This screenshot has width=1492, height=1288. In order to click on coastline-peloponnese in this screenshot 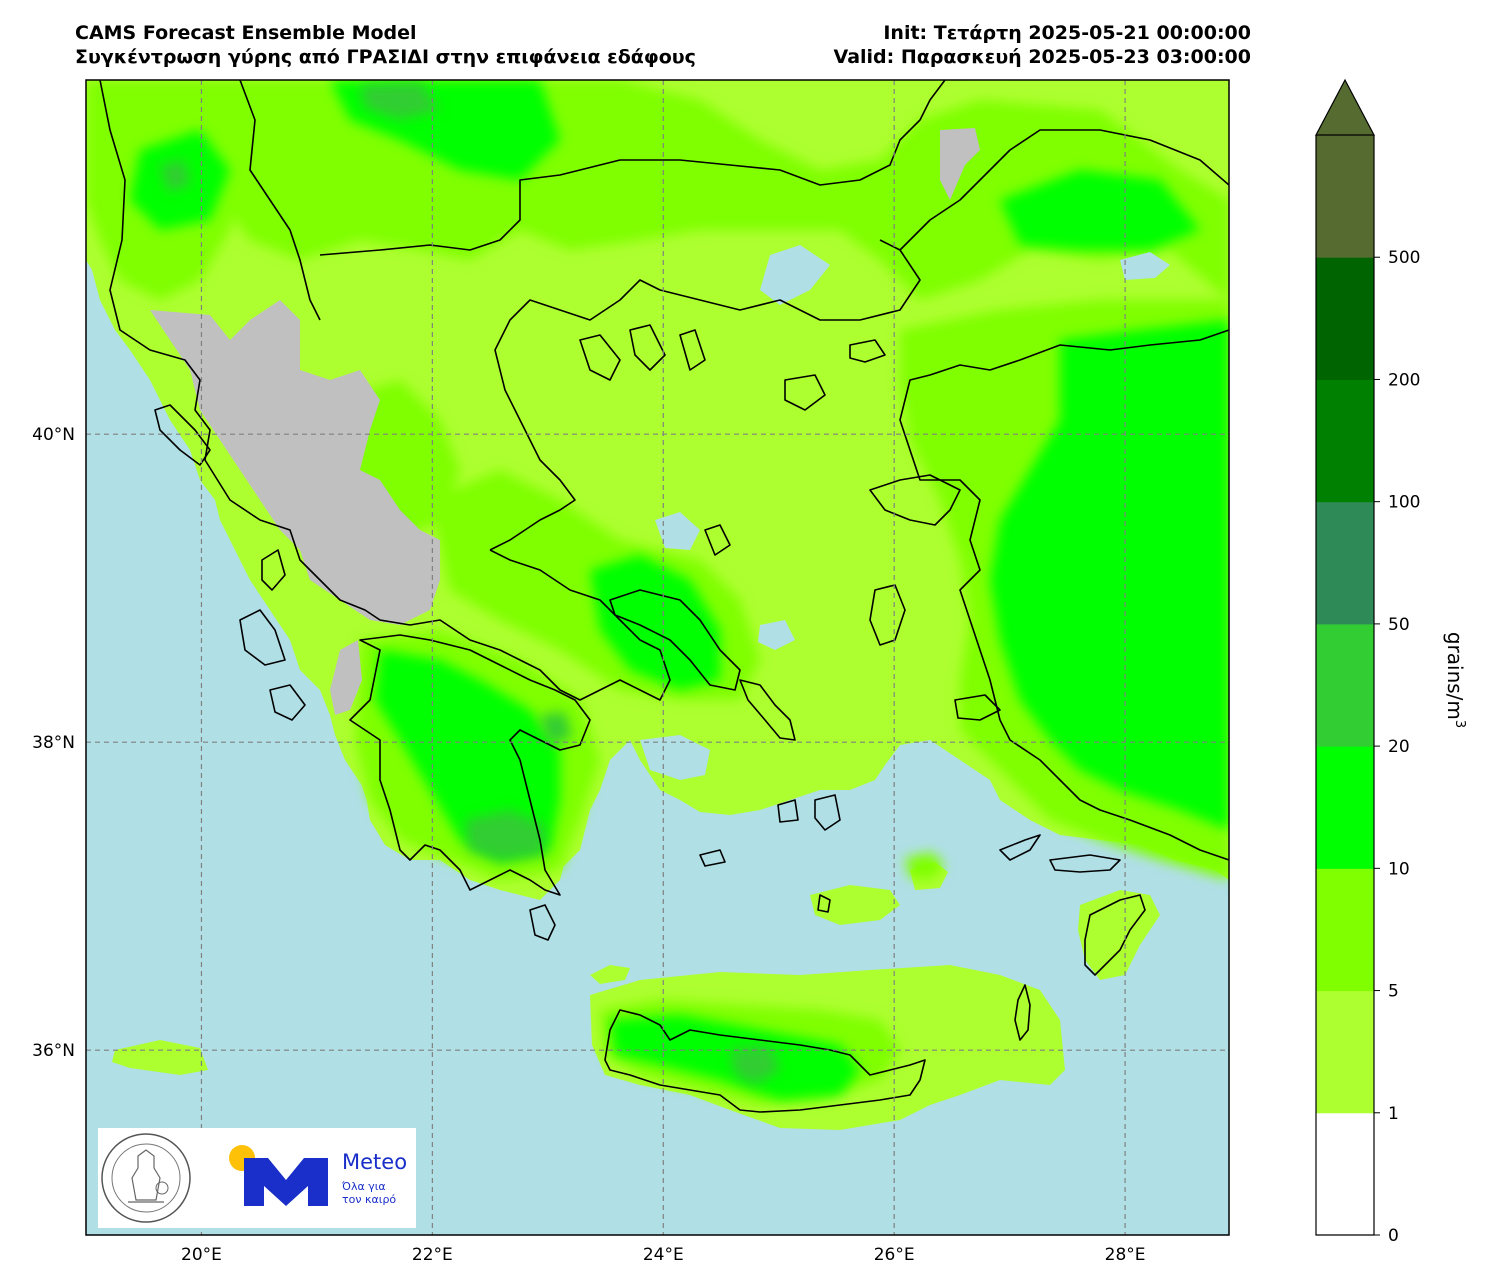, I will do `click(470, 765)`.